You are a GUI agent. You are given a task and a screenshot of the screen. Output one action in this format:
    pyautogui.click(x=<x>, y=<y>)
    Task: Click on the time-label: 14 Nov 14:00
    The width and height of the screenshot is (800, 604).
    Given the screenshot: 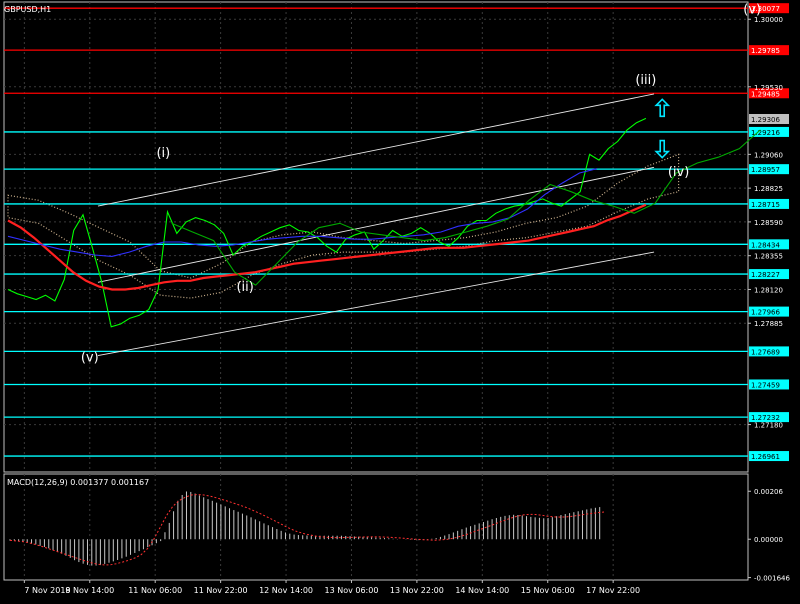 What is the action you would take?
    pyautogui.click(x=482, y=590)
    